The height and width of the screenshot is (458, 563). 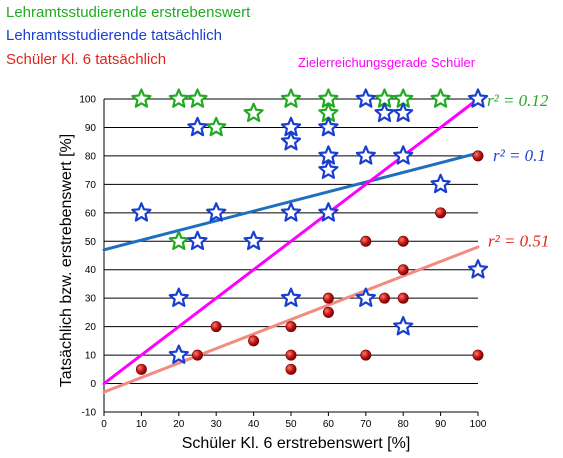 What do you see at coordinates (91, 270) in the screenshot?
I see `y-tick-label: 40` at bounding box center [91, 270].